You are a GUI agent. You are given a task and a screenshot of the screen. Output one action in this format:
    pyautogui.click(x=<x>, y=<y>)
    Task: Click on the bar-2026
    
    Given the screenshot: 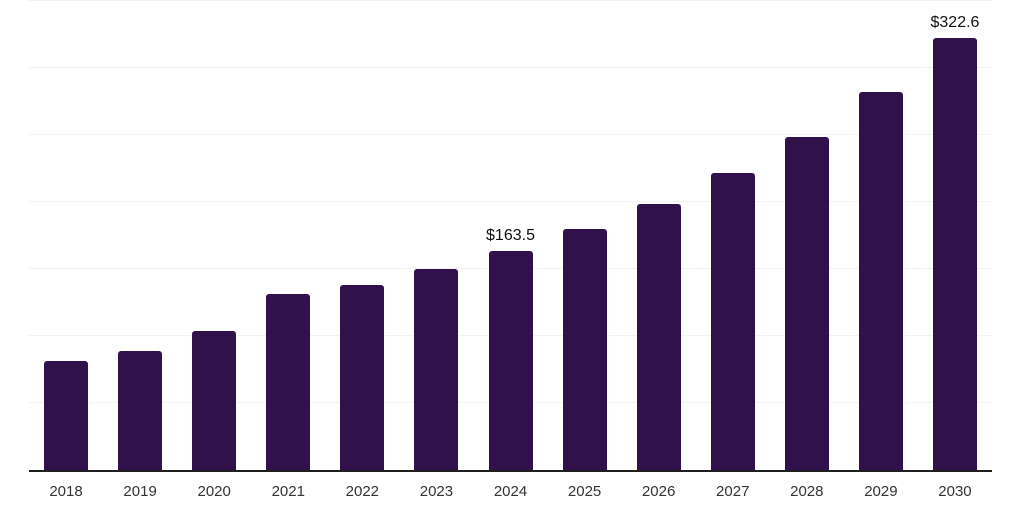 What is the action you would take?
    pyautogui.click(x=658, y=336)
    